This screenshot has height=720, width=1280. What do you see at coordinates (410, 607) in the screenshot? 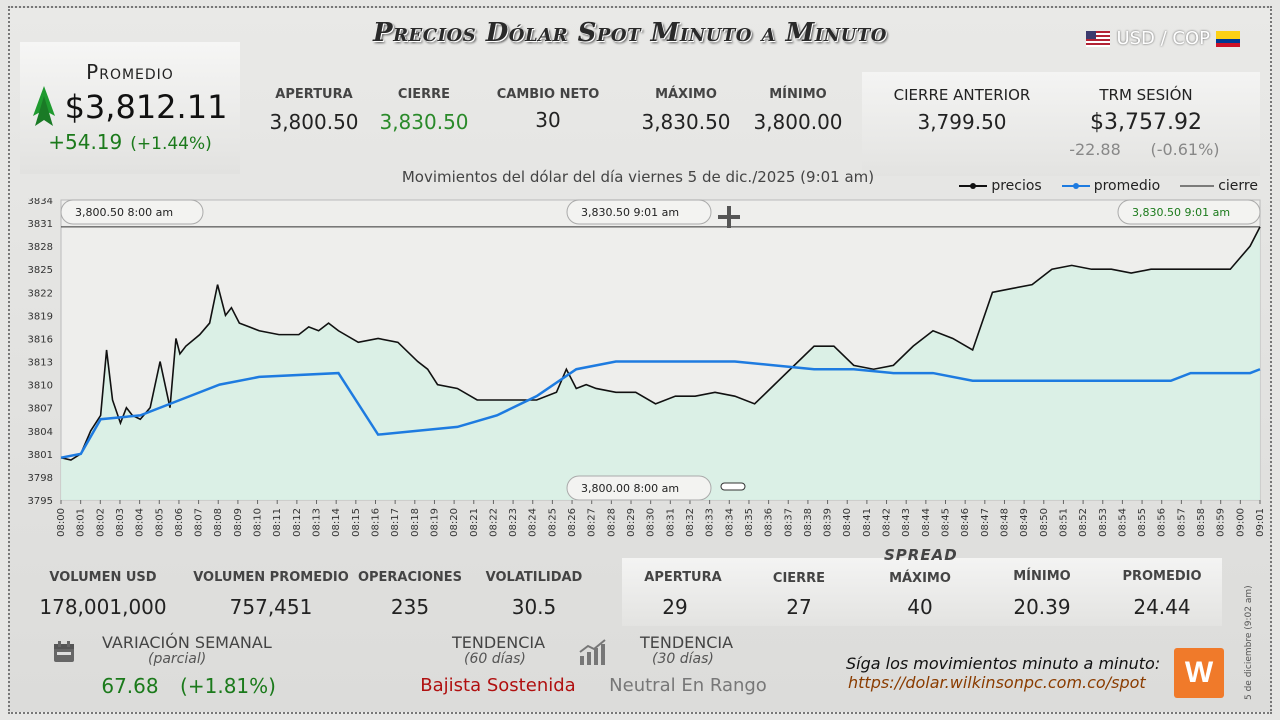
I see `operaciones-value: 235` at bounding box center [410, 607].